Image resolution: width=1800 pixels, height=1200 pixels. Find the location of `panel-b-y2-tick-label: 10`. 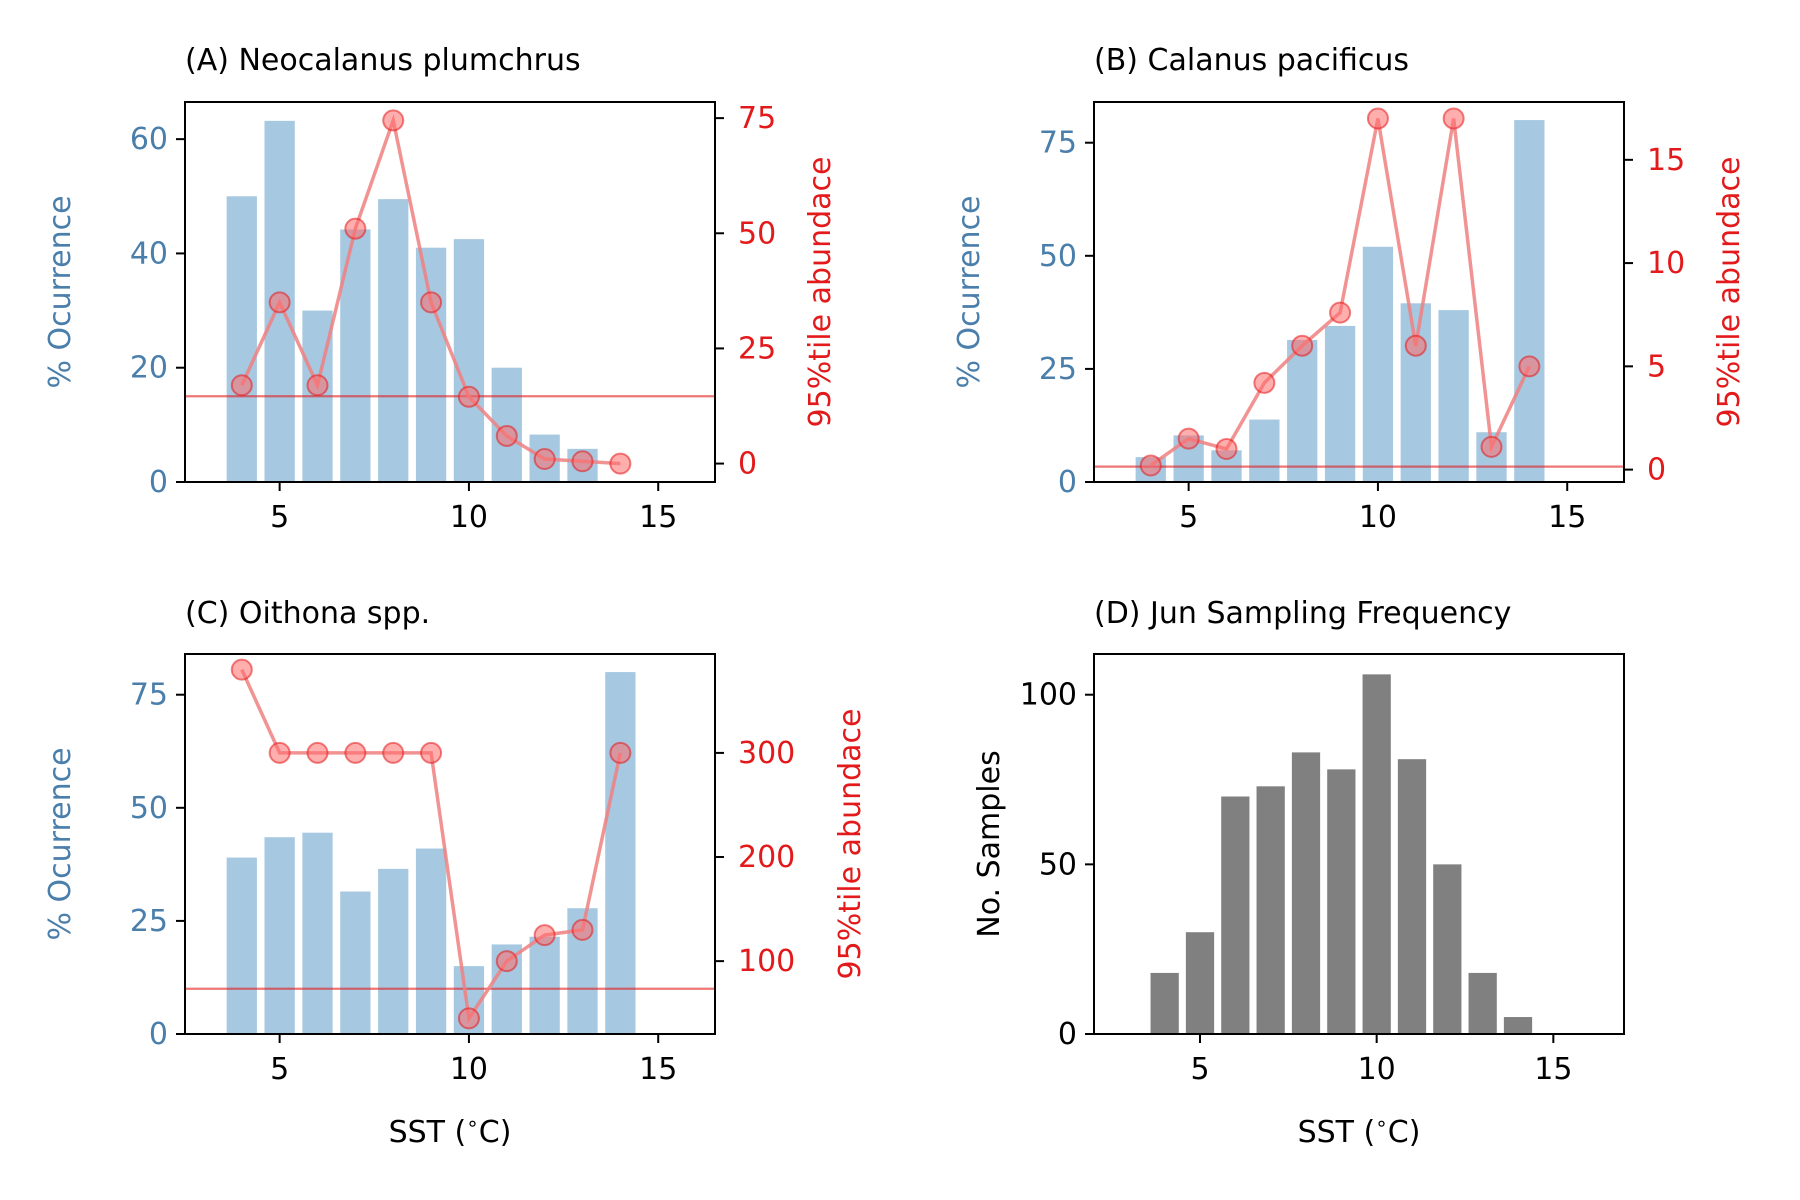

panel-b-y2-tick-label: 10 is located at coordinates (1666, 263).